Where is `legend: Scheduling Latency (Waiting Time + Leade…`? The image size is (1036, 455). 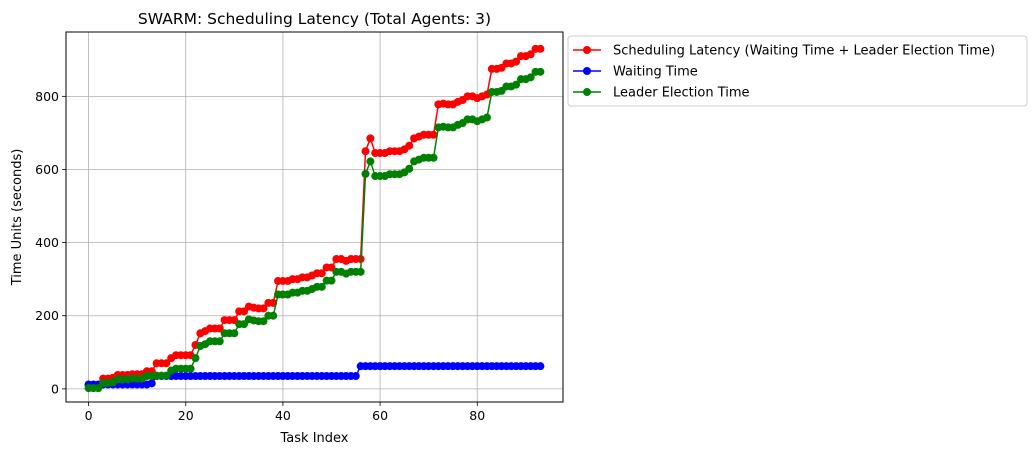
legend: Scheduling Latency (Waiting Time + Leade… is located at coordinates (797, 71).